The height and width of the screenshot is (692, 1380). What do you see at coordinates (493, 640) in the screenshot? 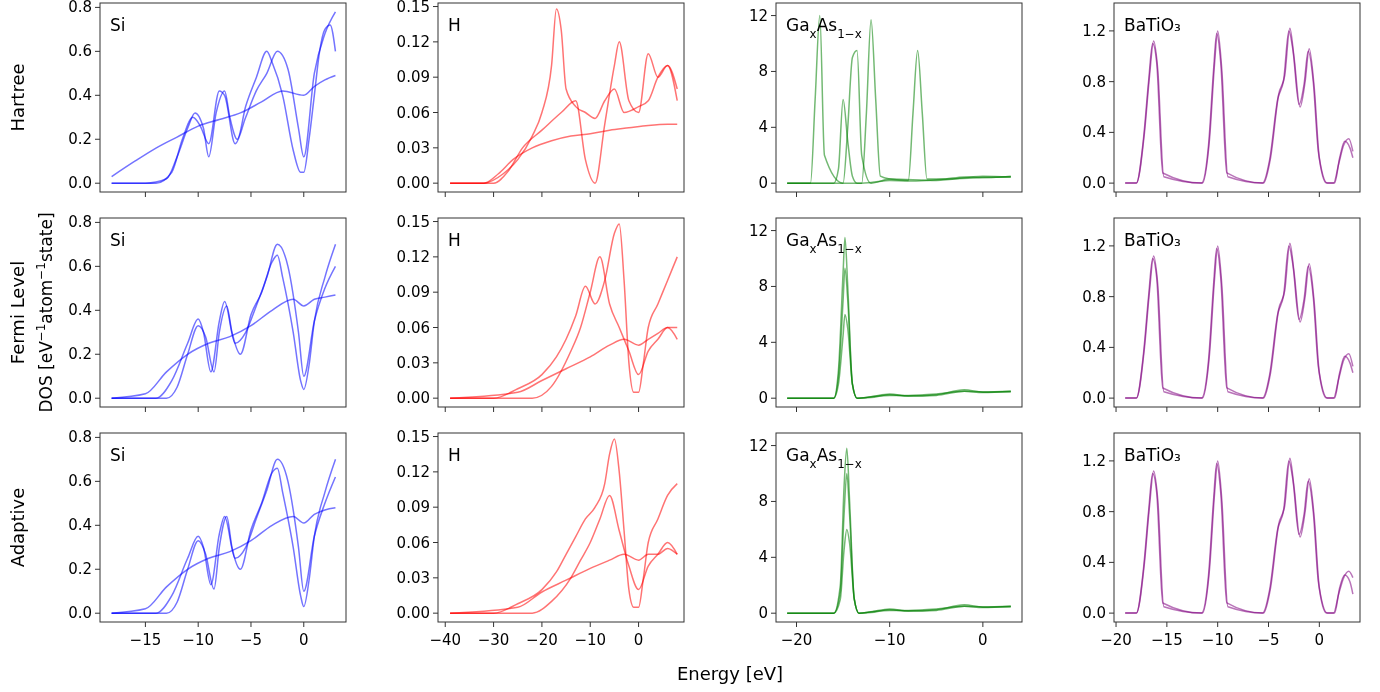
I see `x-tick-label: −30` at bounding box center [493, 640].